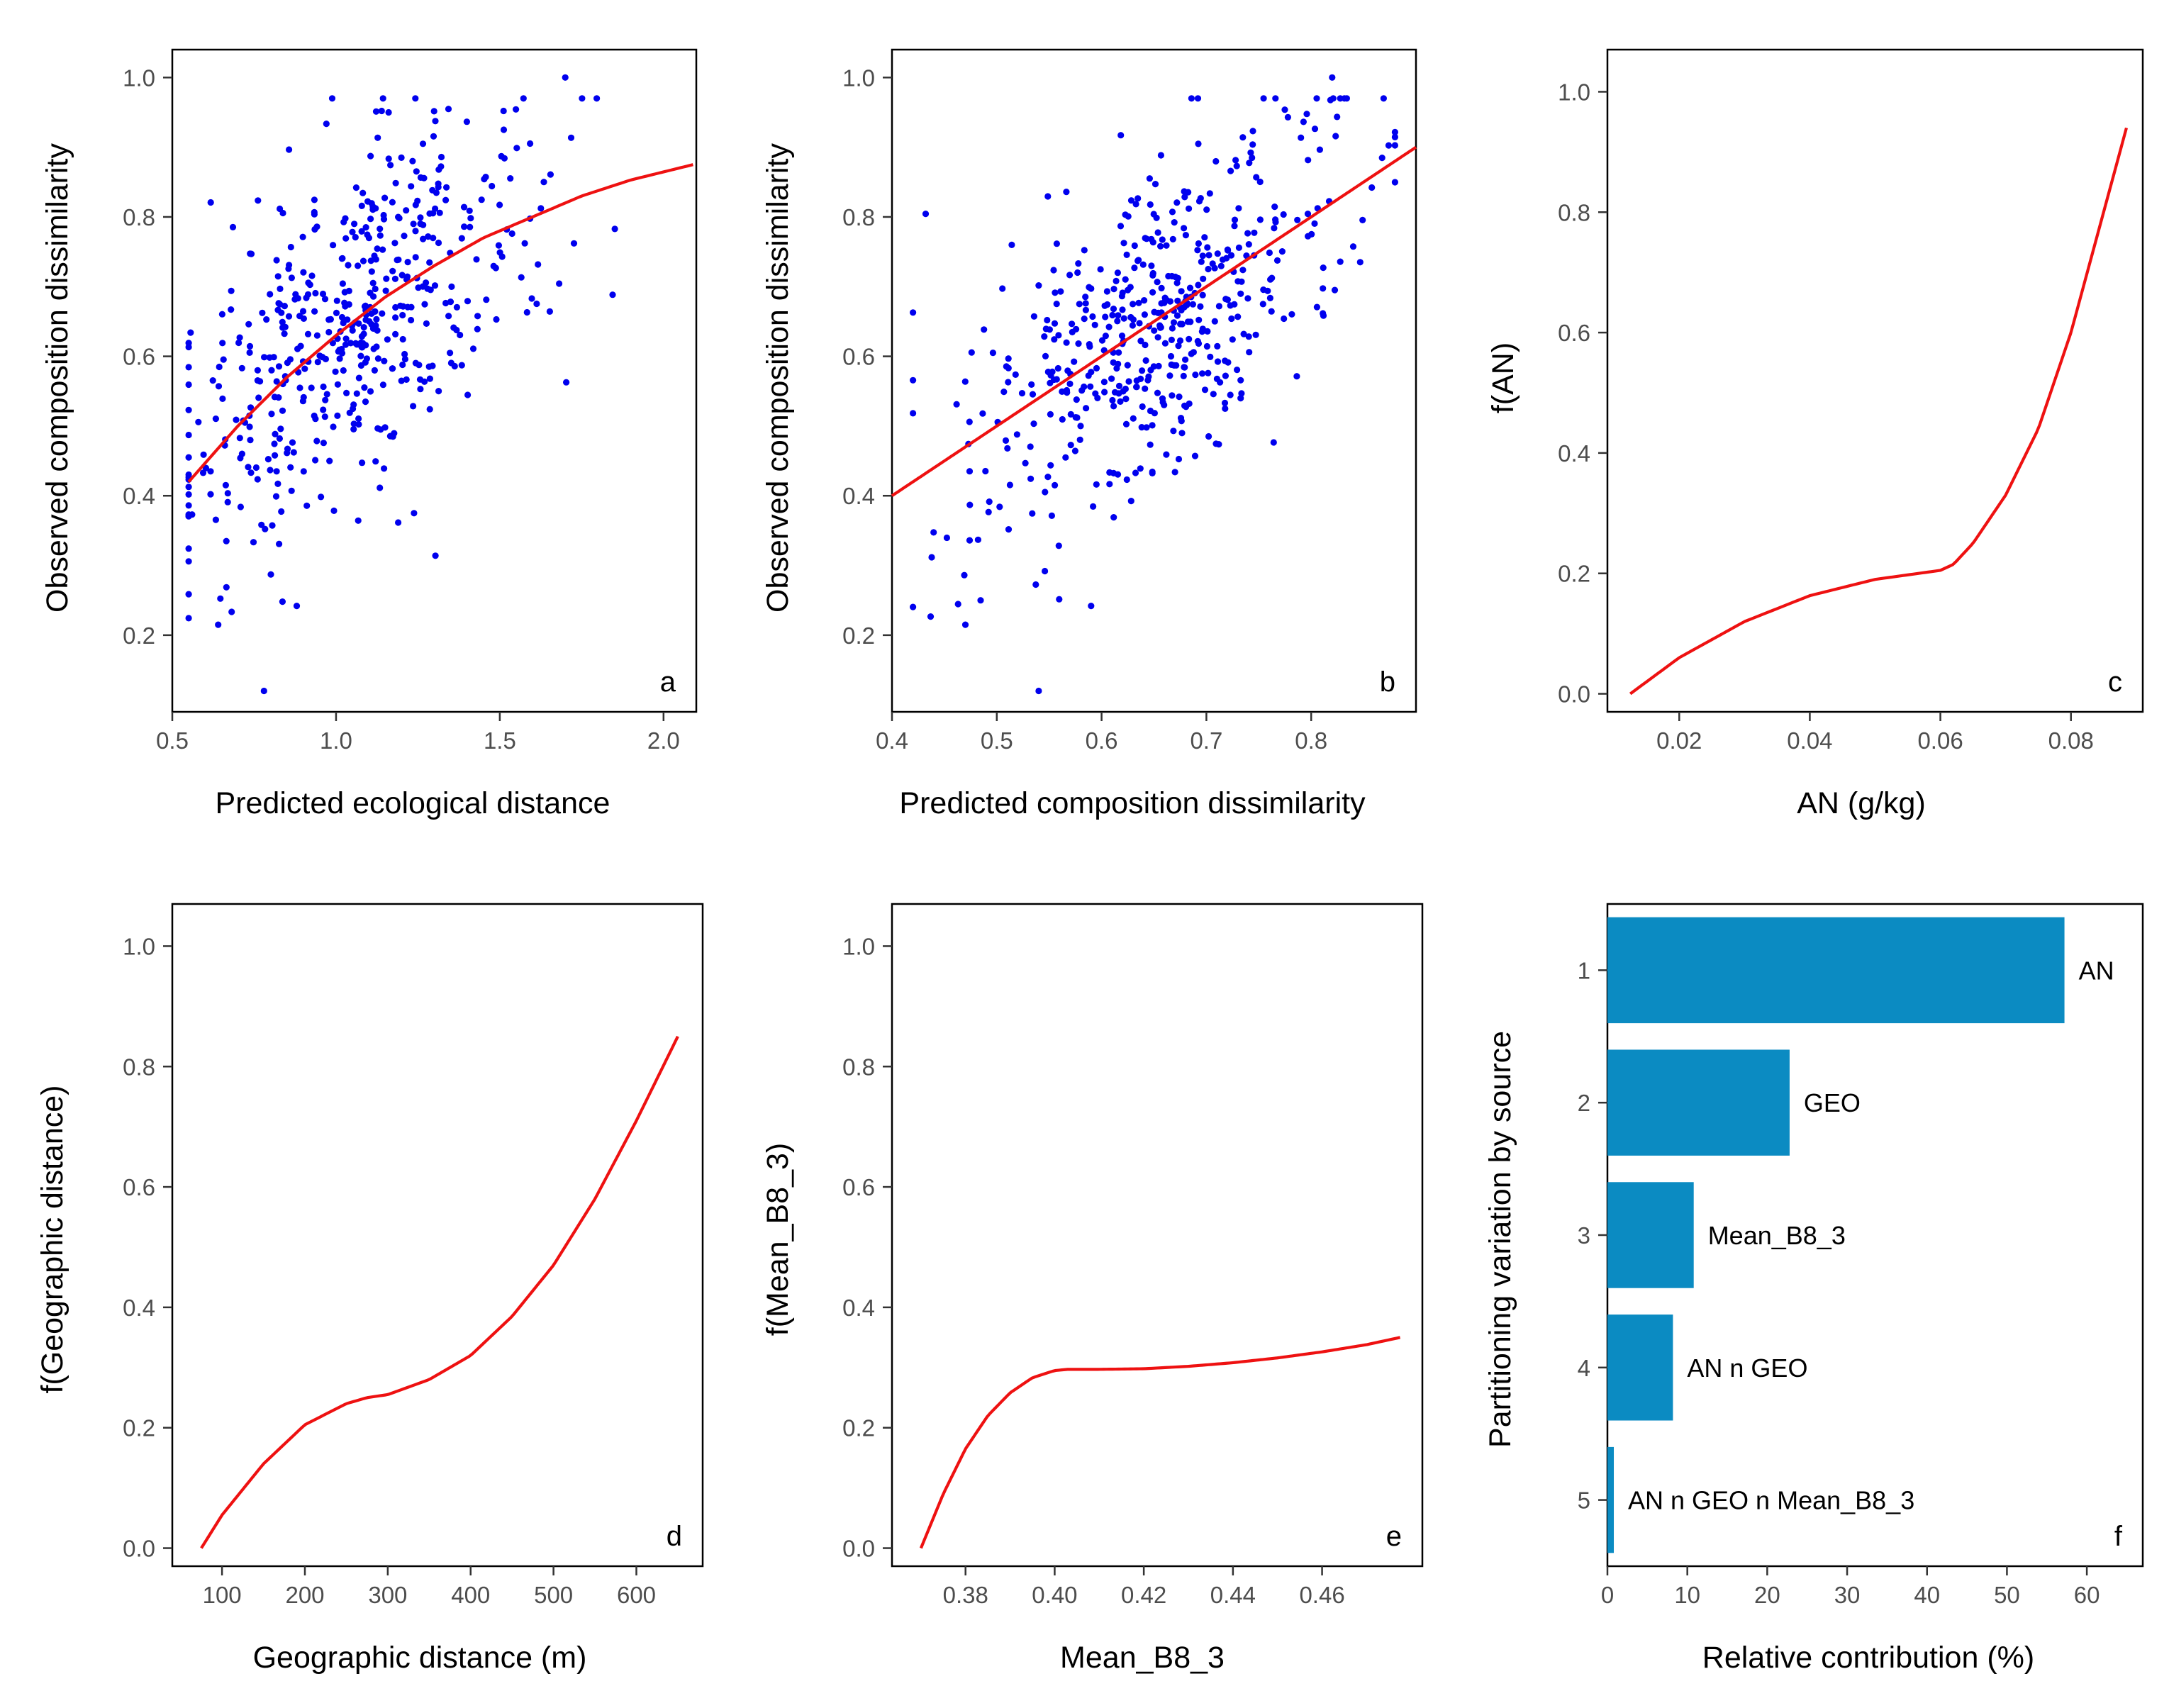  What do you see at coordinates (1054, 1595) in the screenshot?
I see `x-tick-label: 0.40` at bounding box center [1054, 1595].